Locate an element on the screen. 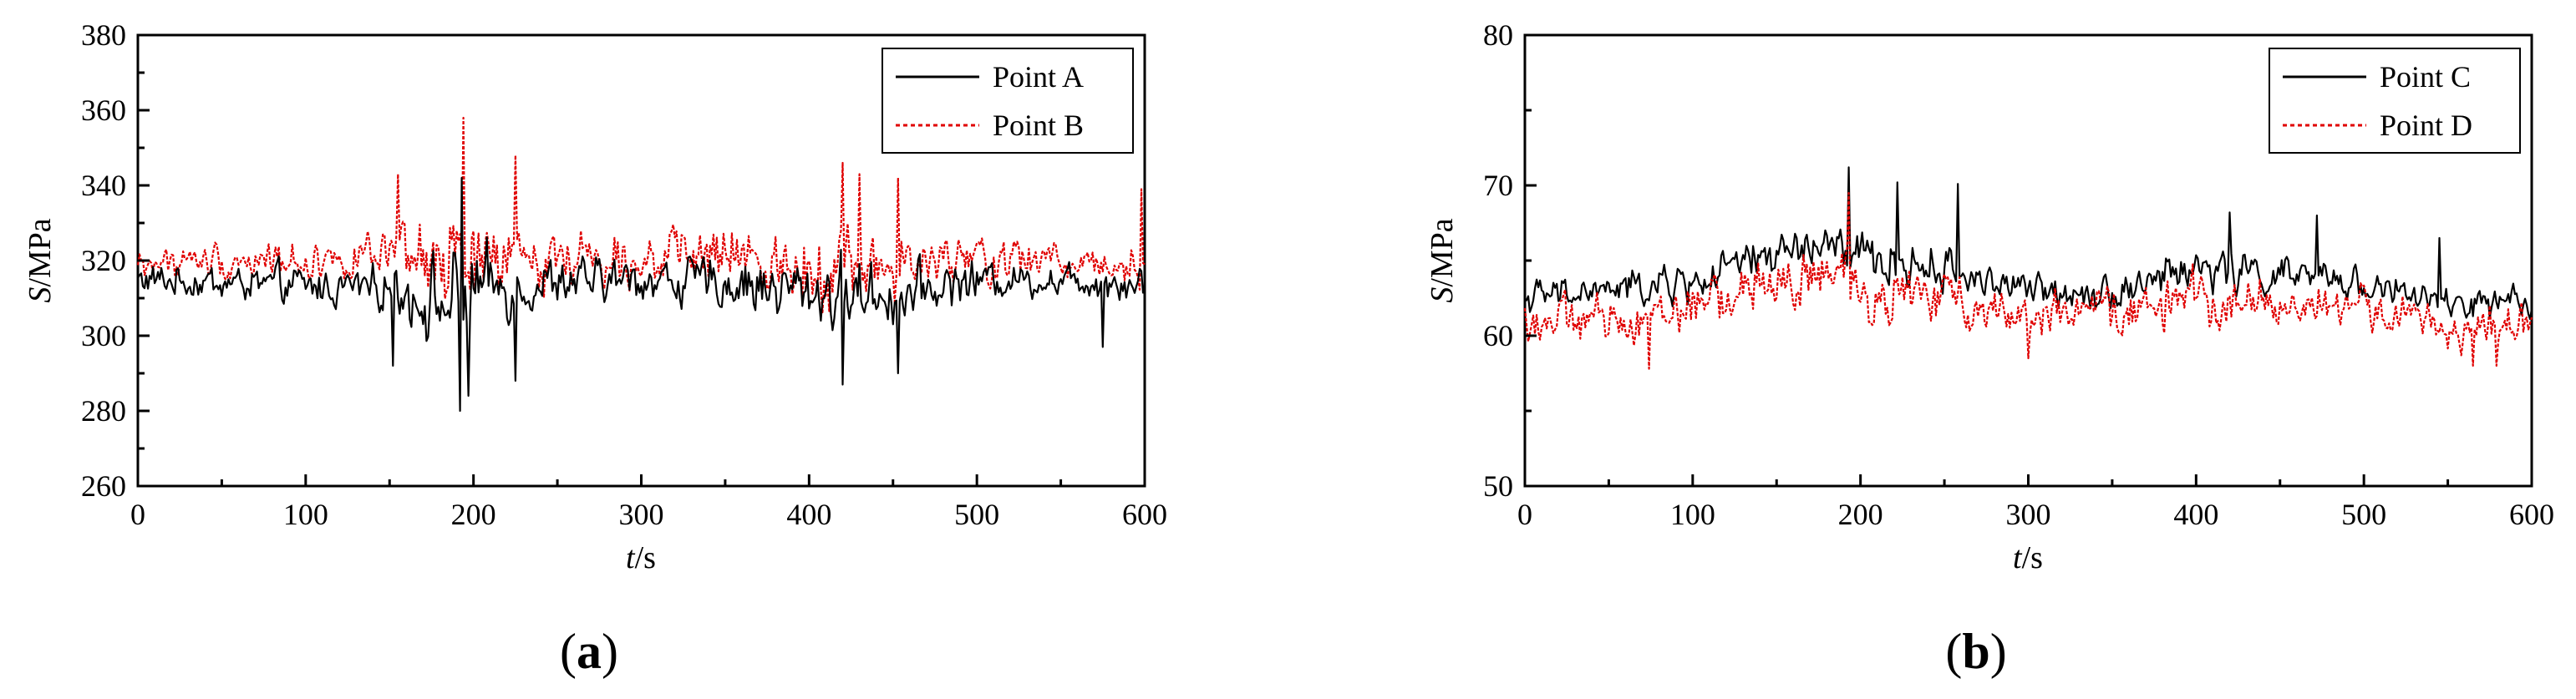 The width and height of the screenshot is (2576, 699). y-axis-ticks: 260 280 300 320 340 360 380 is located at coordinates (115, 260).